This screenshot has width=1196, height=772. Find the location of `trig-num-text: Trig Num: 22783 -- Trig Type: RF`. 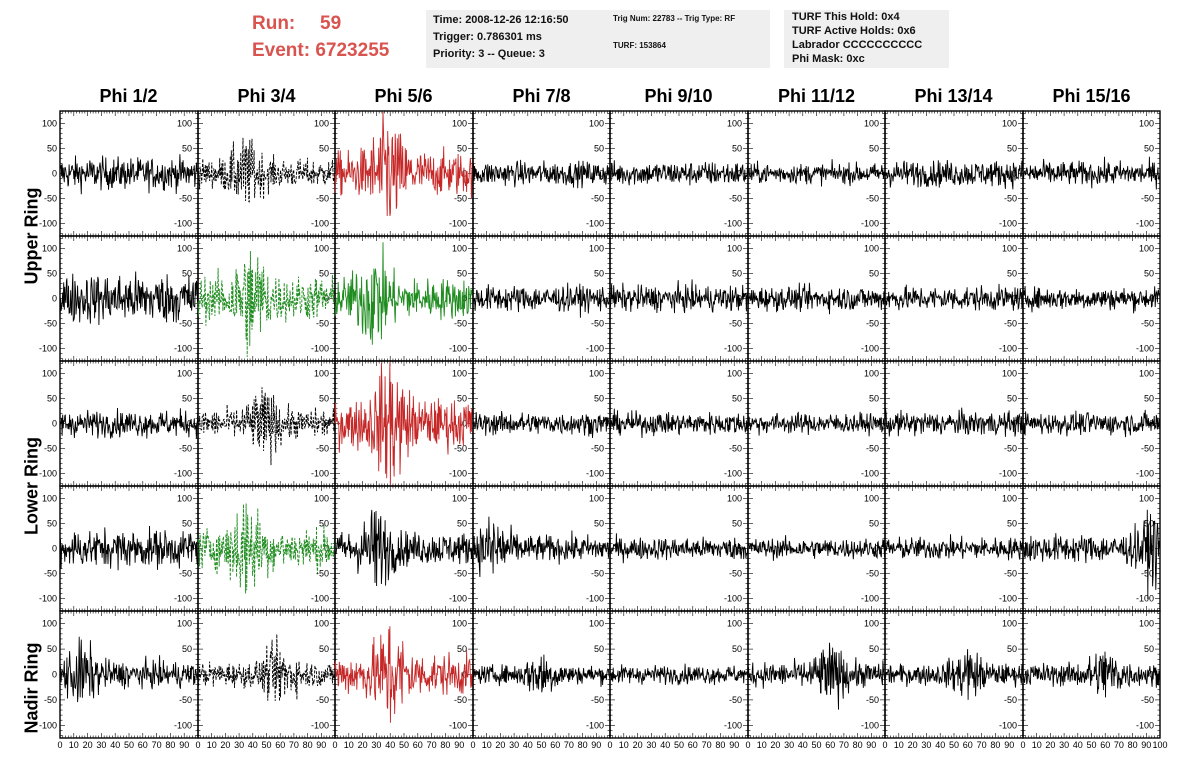

trig-num-text: Trig Num: 22783 -- Trig Type: RF is located at coordinates (674, 18).